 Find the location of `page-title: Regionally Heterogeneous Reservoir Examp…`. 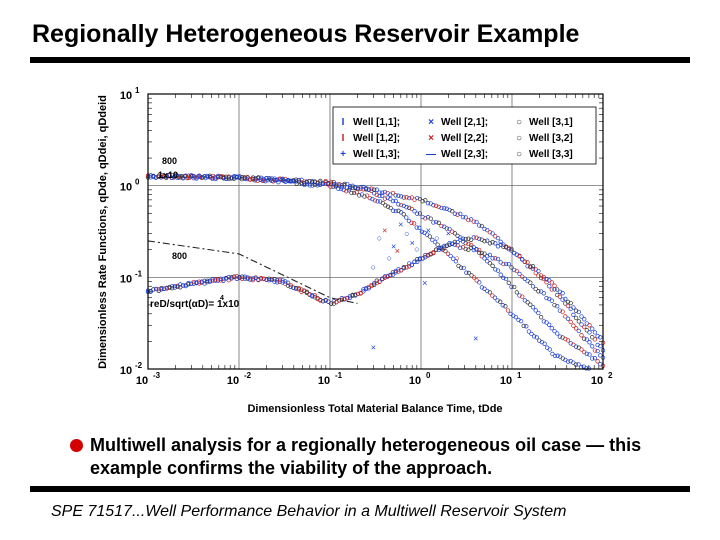

page-title: Regionally Heterogeneous Reservoir Examp… is located at coordinates (306, 34).